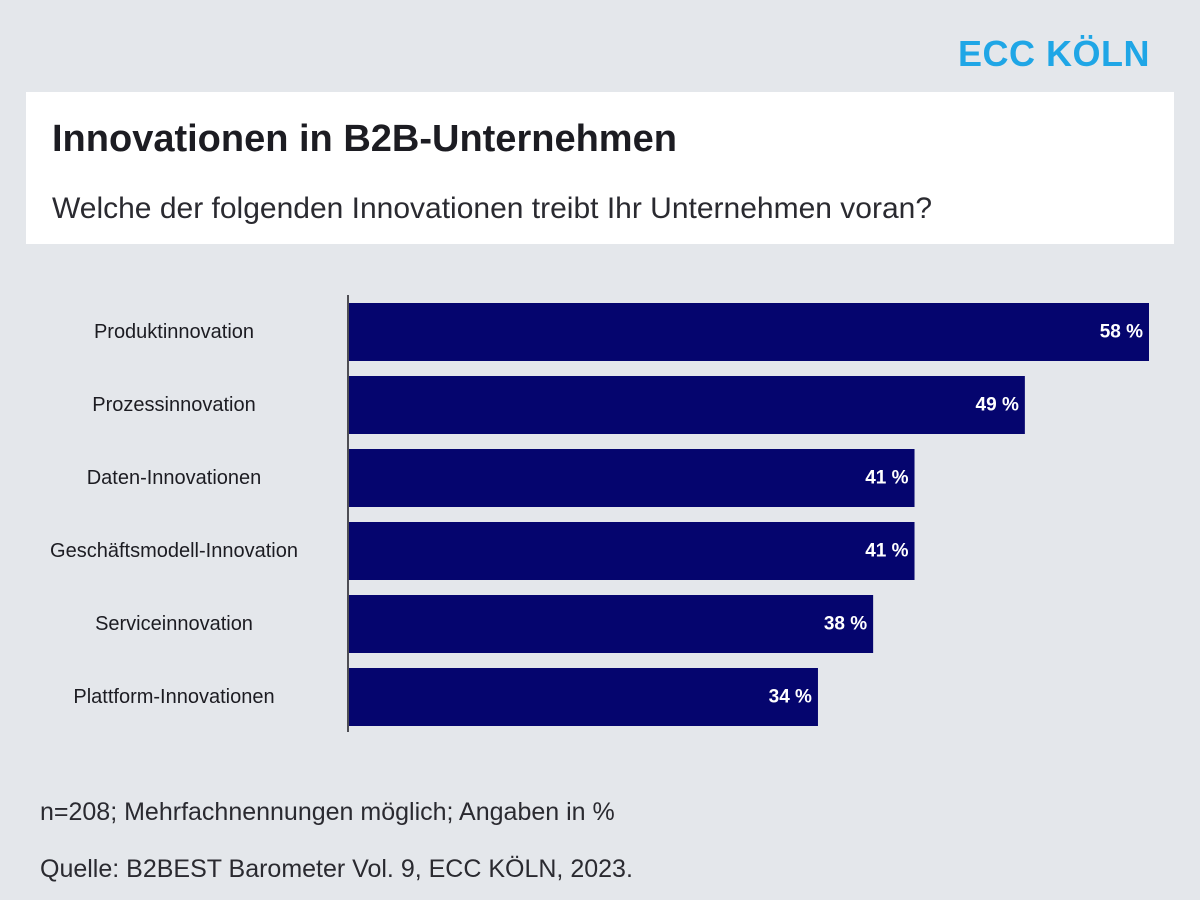 This screenshot has width=1200, height=900. Describe the element at coordinates (845, 624) in the screenshot. I see `value-label: 38 %` at that location.